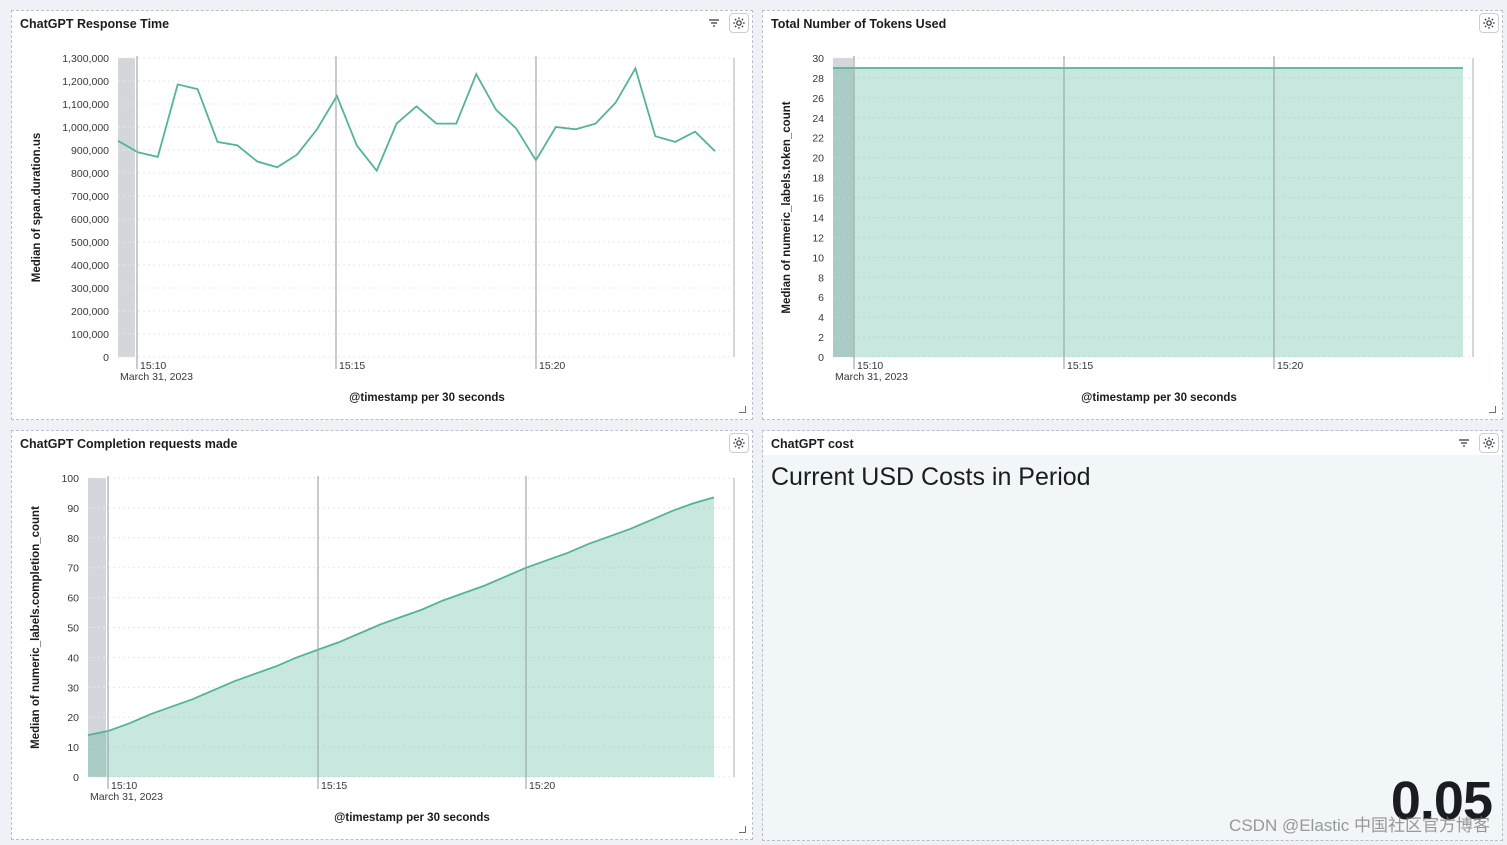 This screenshot has height=845, width=1507. I want to click on y-tick-label: 22, so click(818, 139).